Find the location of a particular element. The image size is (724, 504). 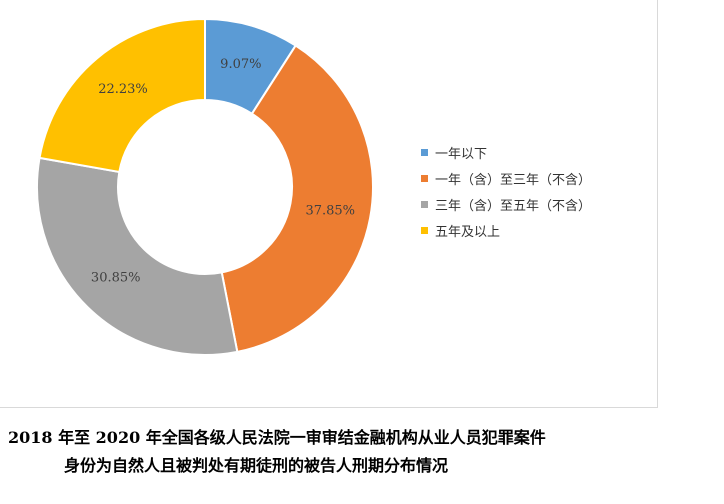

caption-line: 2018 年至 2020 年全国各级人民法院一审审结金融机构从业人员犯罪案件 is located at coordinates (277, 437).